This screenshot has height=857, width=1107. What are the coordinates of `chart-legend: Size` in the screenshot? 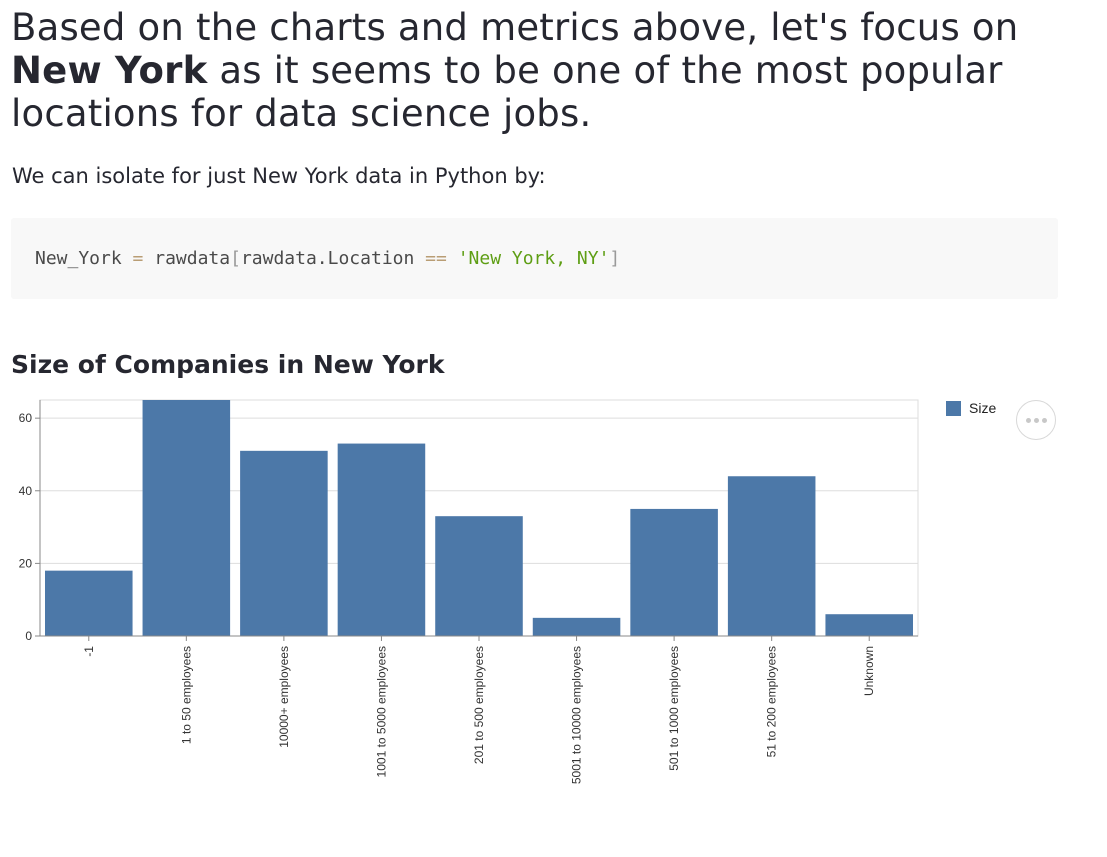 It's located at (971, 408).